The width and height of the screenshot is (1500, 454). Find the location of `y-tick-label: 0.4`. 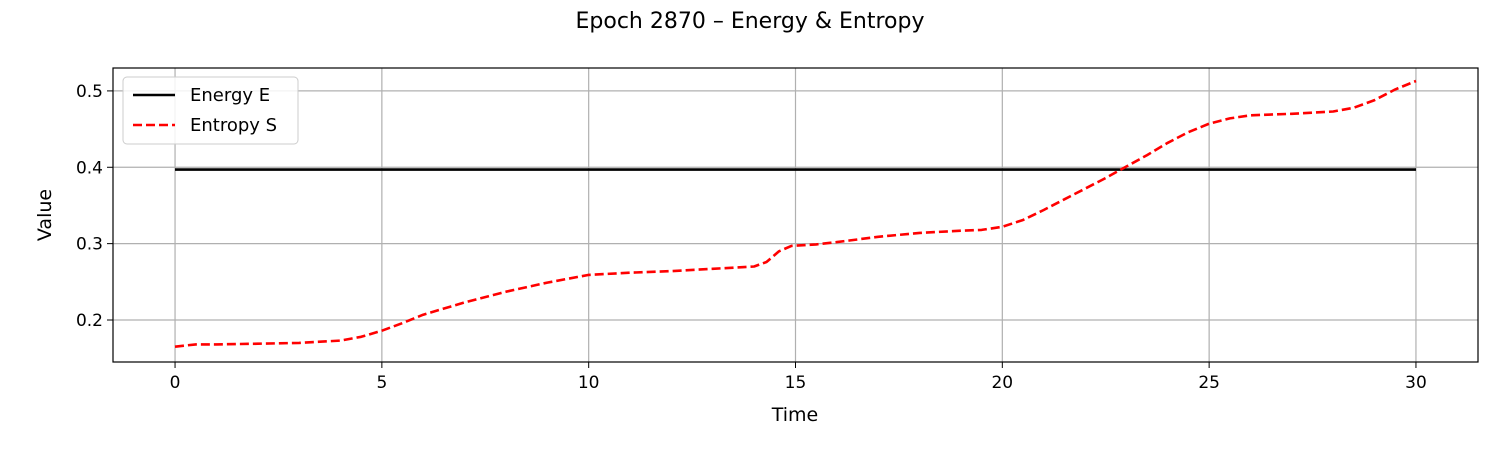

y-tick-label: 0.4 is located at coordinates (89, 168).